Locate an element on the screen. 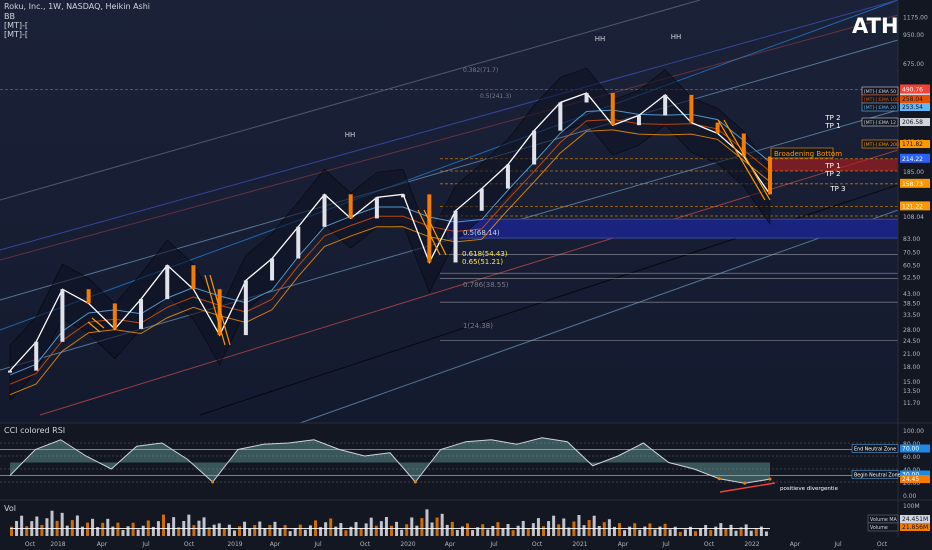  ma-price-tag-value-box is located at coordinates (915, 144).